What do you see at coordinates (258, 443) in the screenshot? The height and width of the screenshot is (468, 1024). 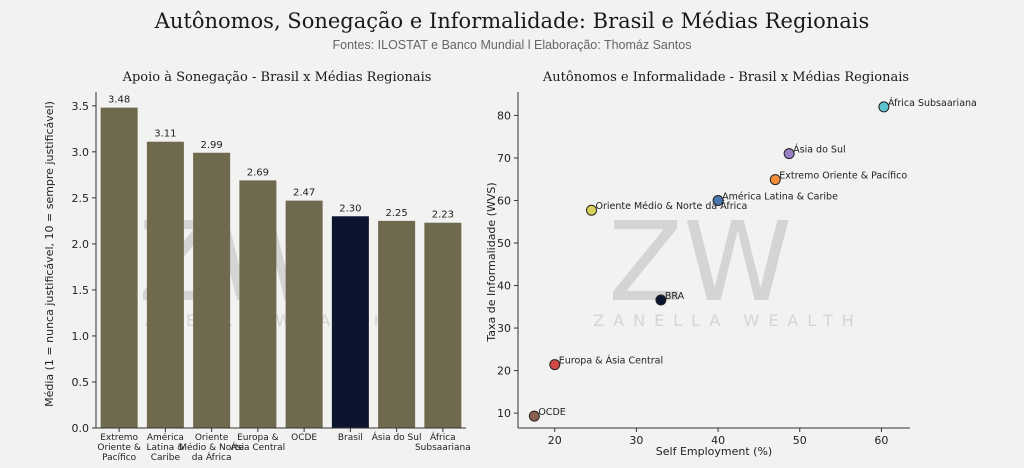 I see `bar-category-label: Europa & Ásia Central` at bounding box center [258, 443].